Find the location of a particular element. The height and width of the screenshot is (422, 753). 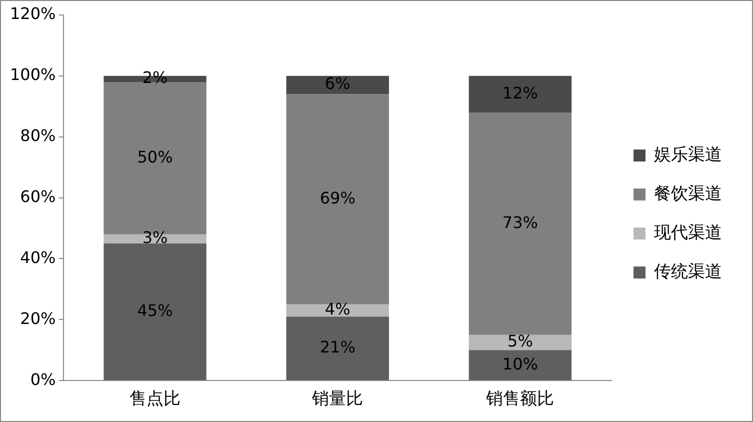

data-label: 21% is located at coordinates (338, 347).